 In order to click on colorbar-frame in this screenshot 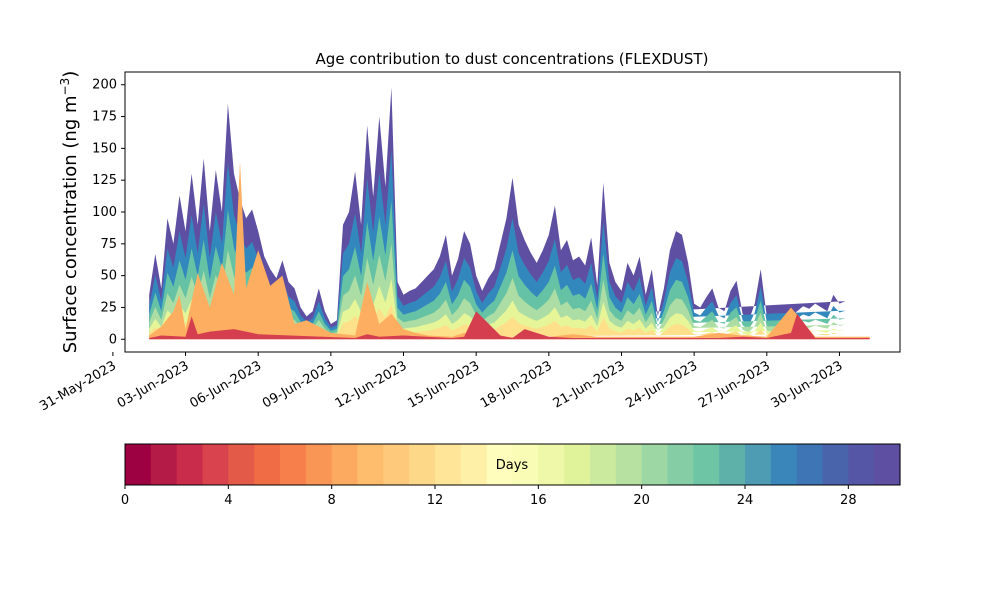, I will do `click(512, 464)`.